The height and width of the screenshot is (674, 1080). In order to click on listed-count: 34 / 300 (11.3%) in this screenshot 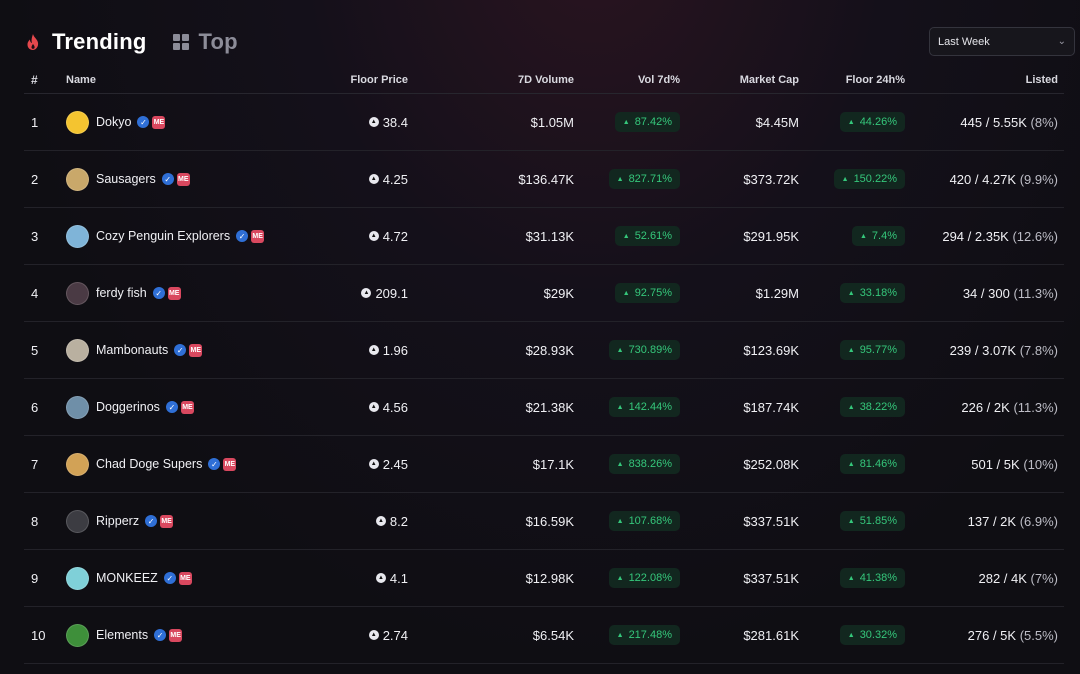, I will do `click(1010, 293)`.